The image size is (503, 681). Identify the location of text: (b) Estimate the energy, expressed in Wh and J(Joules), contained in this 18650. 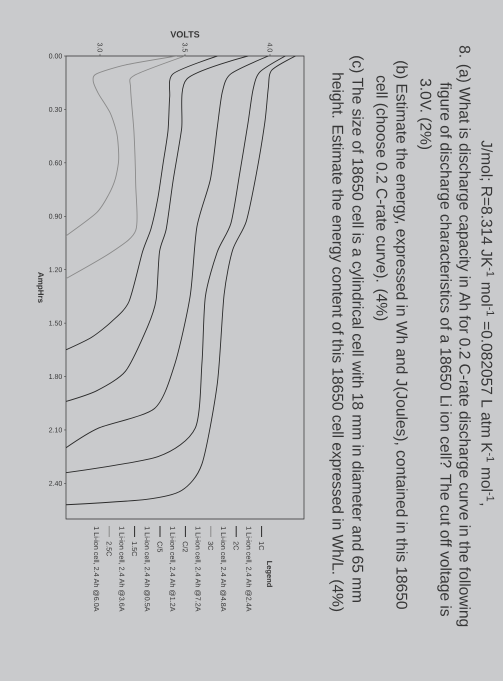
(400, 335).